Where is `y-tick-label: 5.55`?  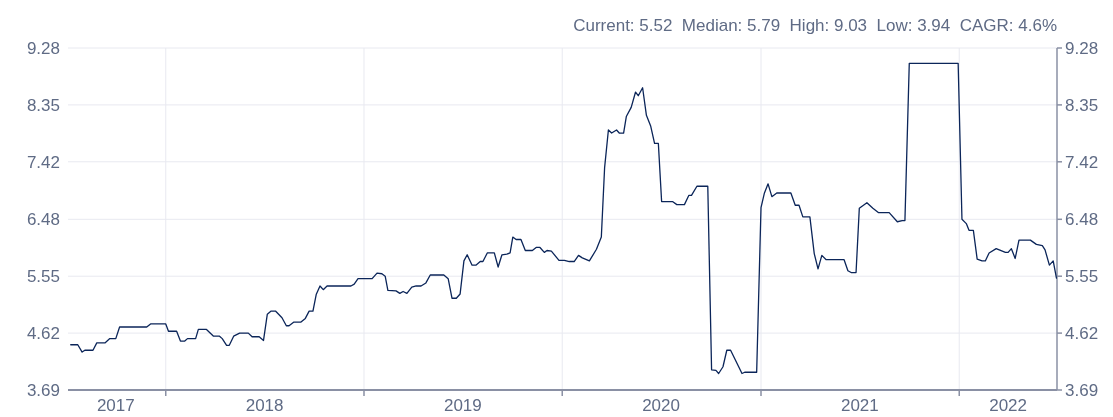
y-tick-label: 5.55 is located at coordinates (43, 277).